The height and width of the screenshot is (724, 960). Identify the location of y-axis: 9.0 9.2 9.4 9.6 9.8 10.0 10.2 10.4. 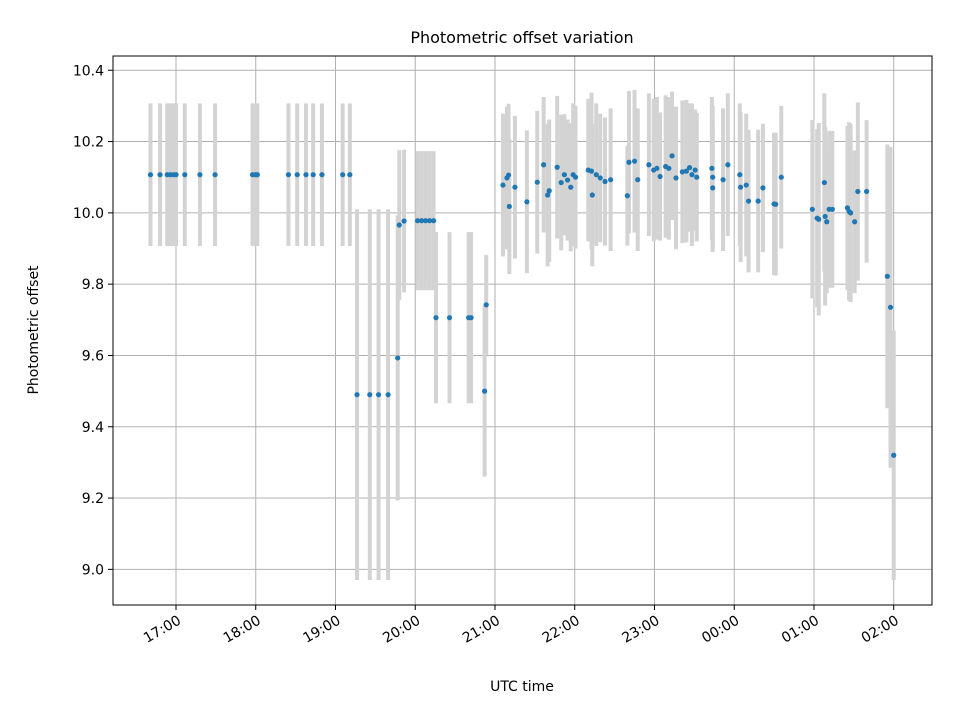
(93, 320).